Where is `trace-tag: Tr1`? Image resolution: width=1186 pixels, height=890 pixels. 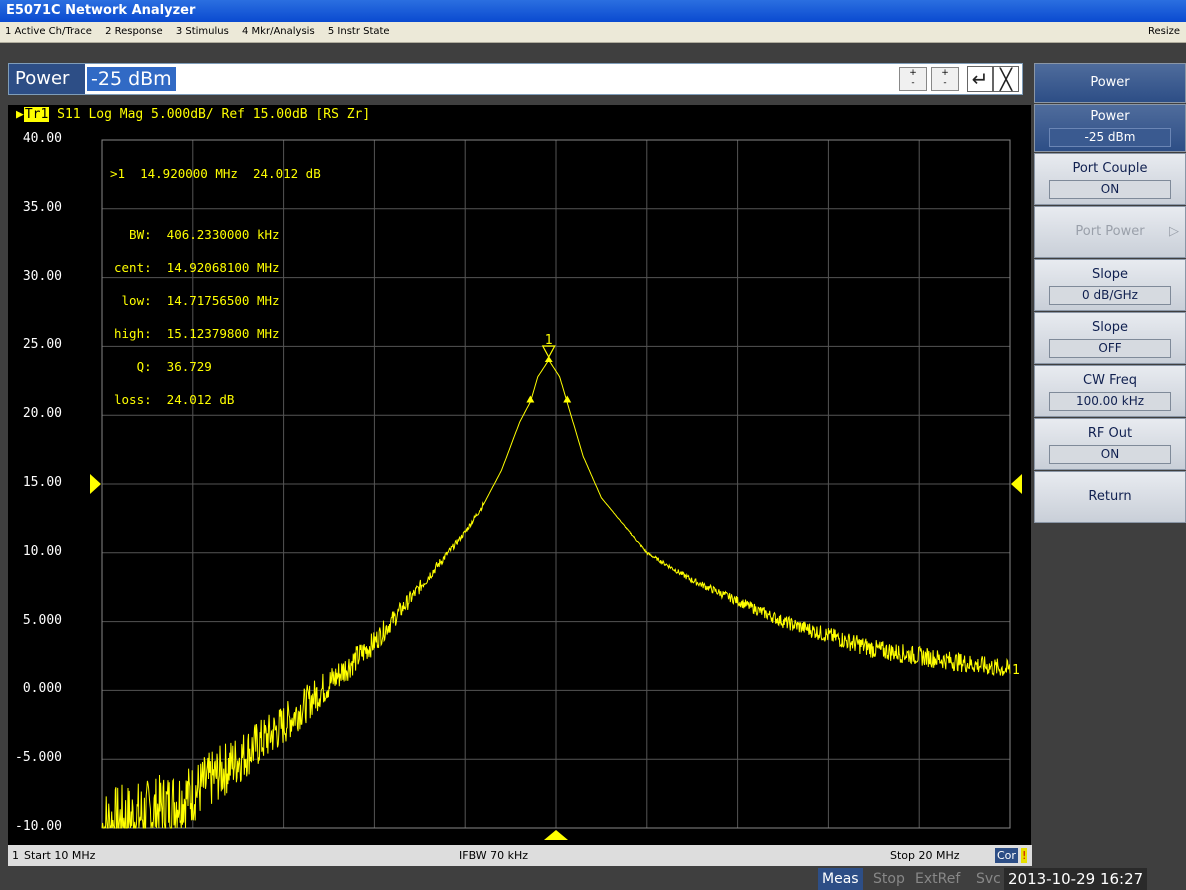 trace-tag: Tr1 is located at coordinates (36, 114).